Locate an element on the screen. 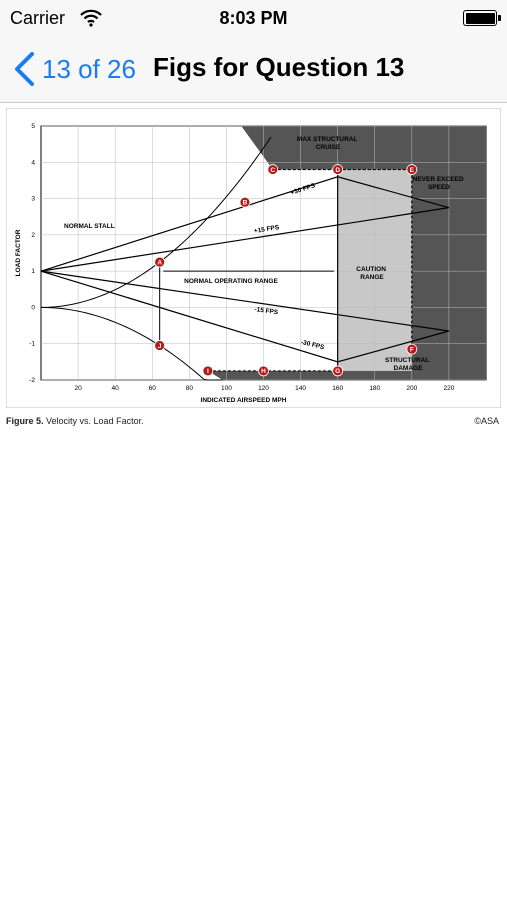 The width and height of the screenshot is (507, 900). navigation-bar: 13 of 26 Figs for Question 13 is located at coordinates (253, 69).